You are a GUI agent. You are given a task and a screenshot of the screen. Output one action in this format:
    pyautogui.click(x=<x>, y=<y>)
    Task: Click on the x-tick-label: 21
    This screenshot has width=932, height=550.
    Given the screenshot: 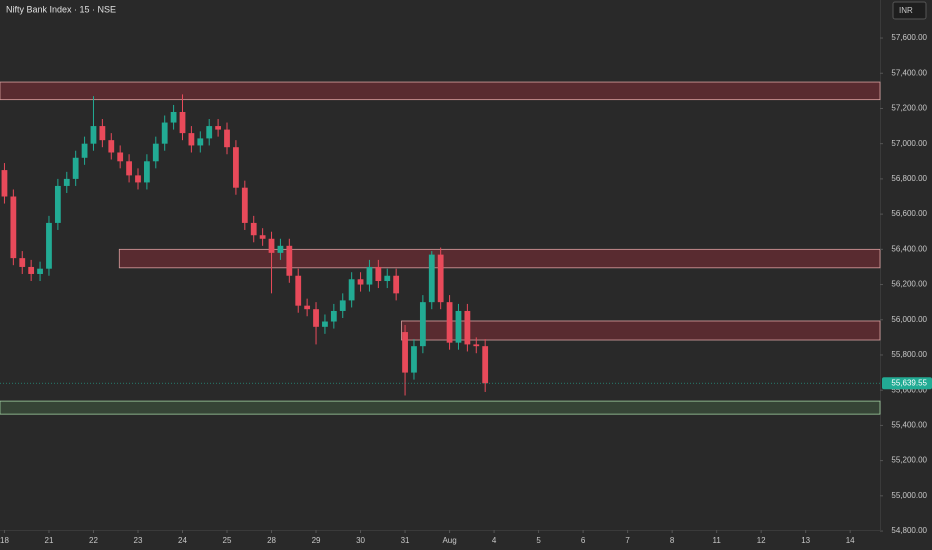 What is the action you would take?
    pyautogui.click(x=49, y=540)
    